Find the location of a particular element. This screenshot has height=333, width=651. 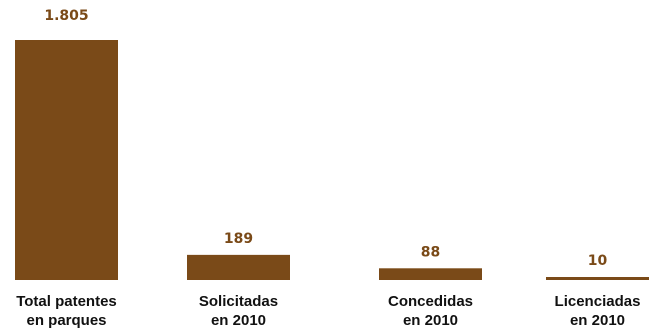

category-label-3-line-1: en 2010 is located at coordinates (597, 320).